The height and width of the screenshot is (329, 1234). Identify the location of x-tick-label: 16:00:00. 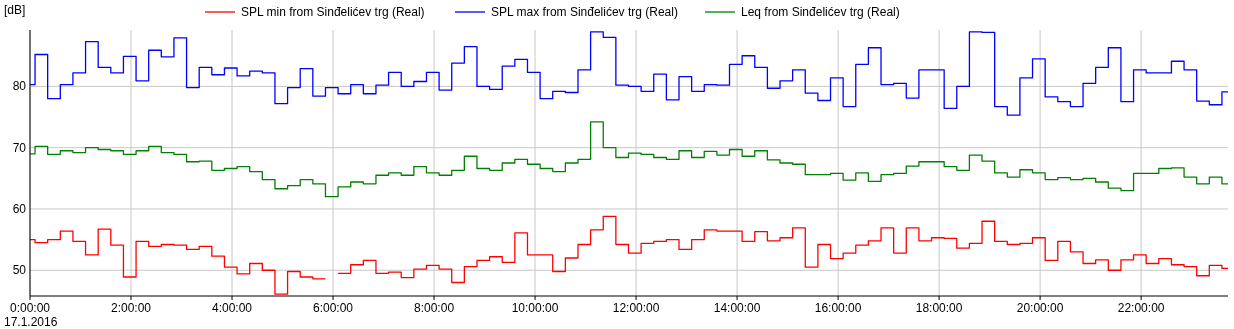
(838, 308).